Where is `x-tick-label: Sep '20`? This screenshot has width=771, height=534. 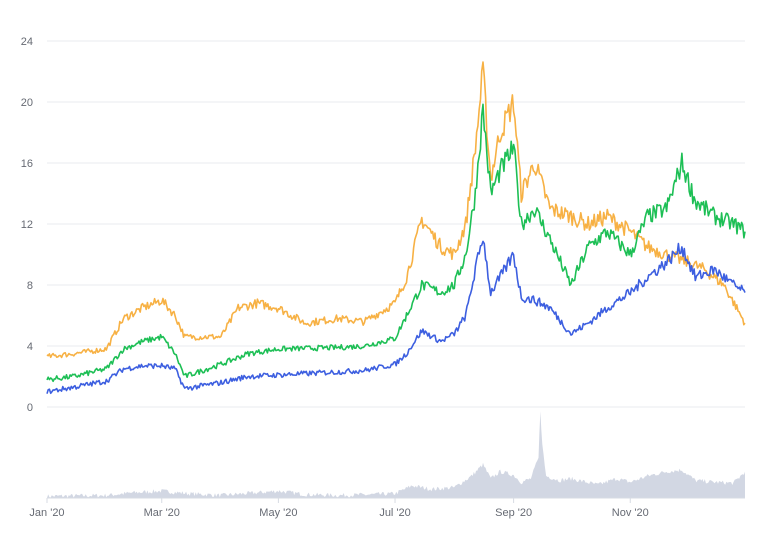 x-tick-label: Sep '20 is located at coordinates (513, 513).